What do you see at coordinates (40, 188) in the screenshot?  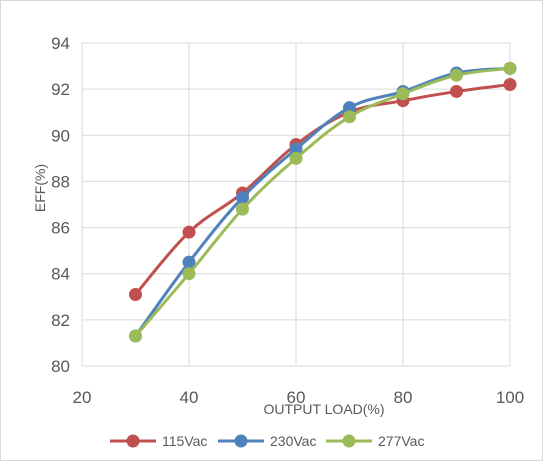 I see `y-axis-label: EFF(%)` at bounding box center [40, 188].